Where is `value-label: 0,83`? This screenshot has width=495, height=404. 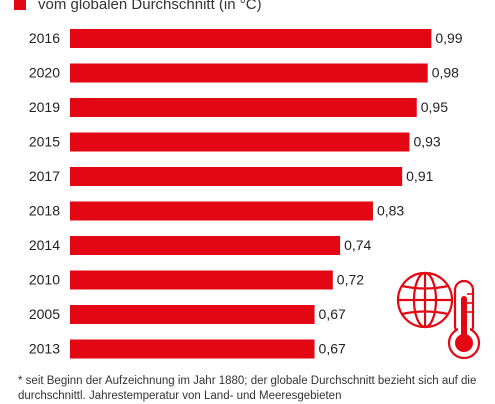 value-label: 0,83 is located at coordinates (390, 211).